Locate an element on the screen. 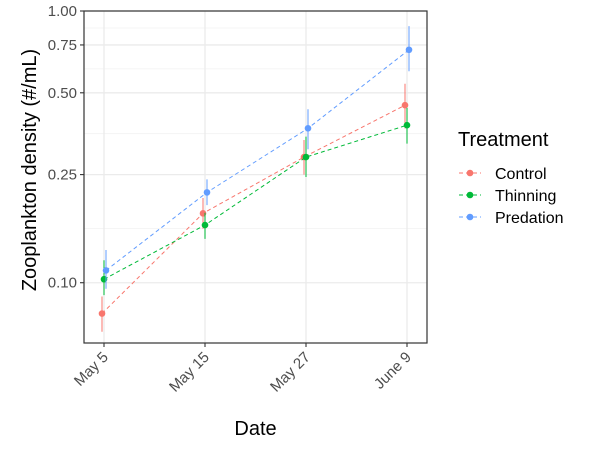 The height and width of the screenshot is (450, 600). y-axis-title: Zooplankton density (#/mL) is located at coordinates (30, 170).